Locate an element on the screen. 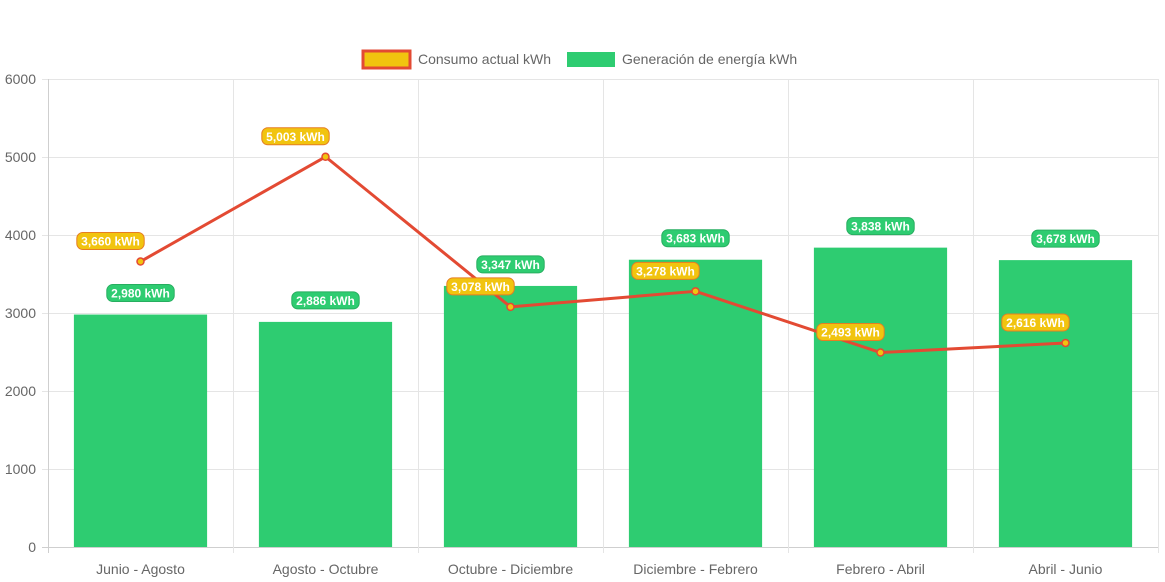  bar-data-label: 3,838 kWh is located at coordinates (880, 226).